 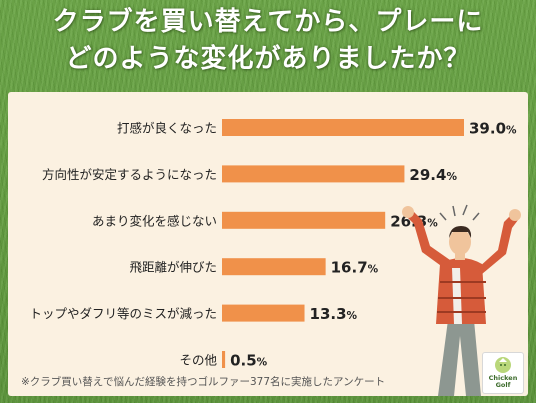 I want to click on title-line-2: どのような変化がありましたか？, so click(x=268, y=59).